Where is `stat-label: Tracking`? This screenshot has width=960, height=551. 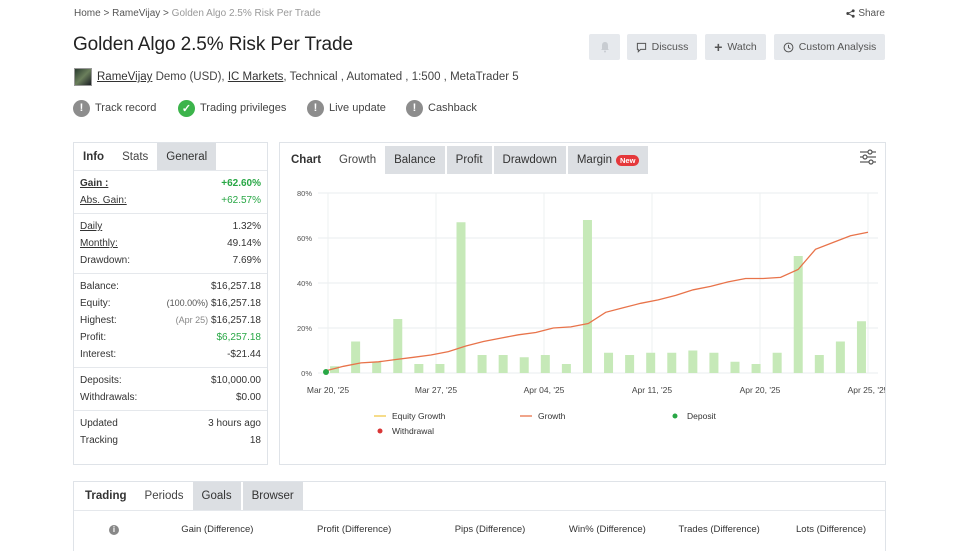 stat-label: Tracking is located at coordinates (99, 440).